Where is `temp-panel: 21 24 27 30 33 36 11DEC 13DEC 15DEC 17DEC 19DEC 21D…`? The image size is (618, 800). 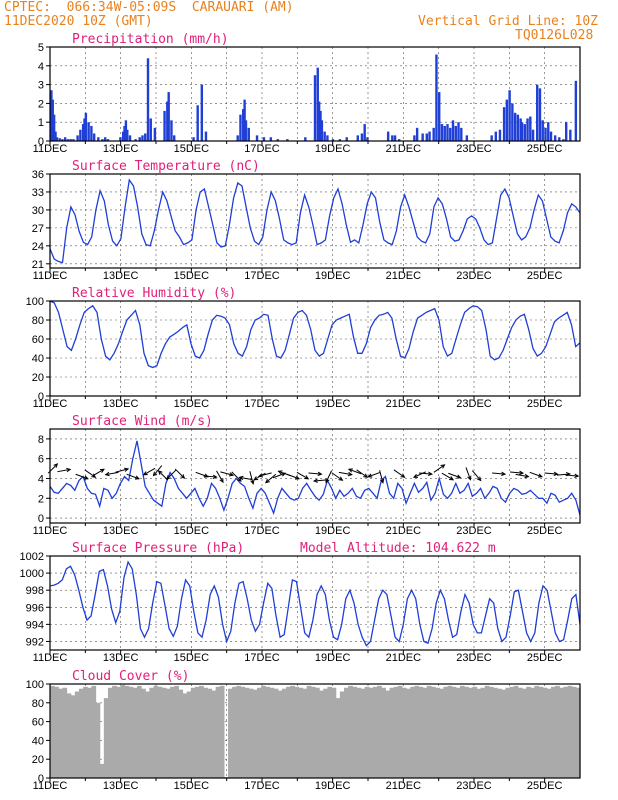
temp-panel: 21 24 27 30 33 36 11DEC 13DEC 15DEC 17DEC 19DEC 21D… is located at coordinates (306, 220).